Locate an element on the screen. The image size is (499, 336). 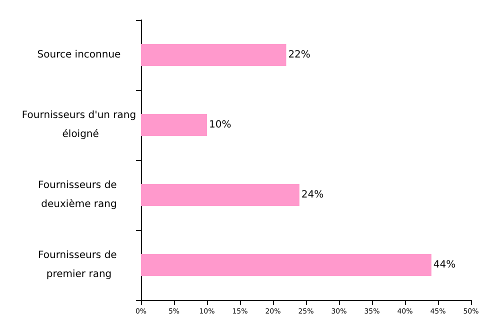
data-label: 10% is located at coordinates (220, 125).